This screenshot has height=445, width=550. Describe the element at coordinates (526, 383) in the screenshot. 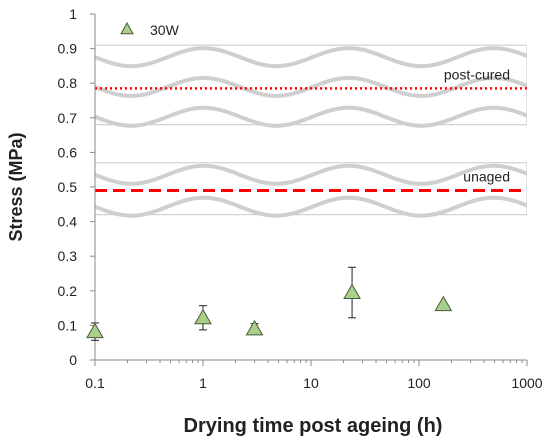

I see `x-tick-label: 1000` at that location.